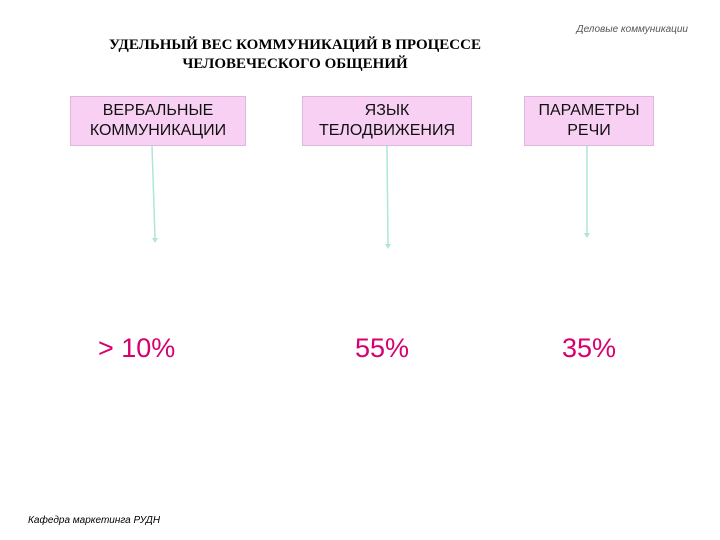 The height and width of the screenshot is (540, 720). What do you see at coordinates (153, 192) in the screenshot?
I see `arrow-verbal` at bounding box center [153, 192].